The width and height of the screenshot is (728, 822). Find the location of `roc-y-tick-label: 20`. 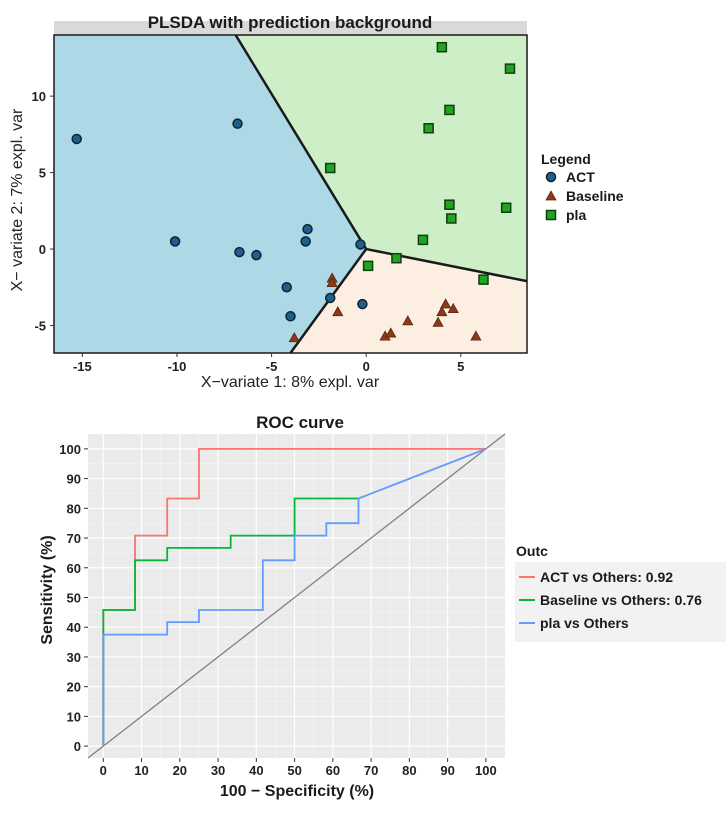

roc-y-tick-label: 20 is located at coordinates (74, 687).